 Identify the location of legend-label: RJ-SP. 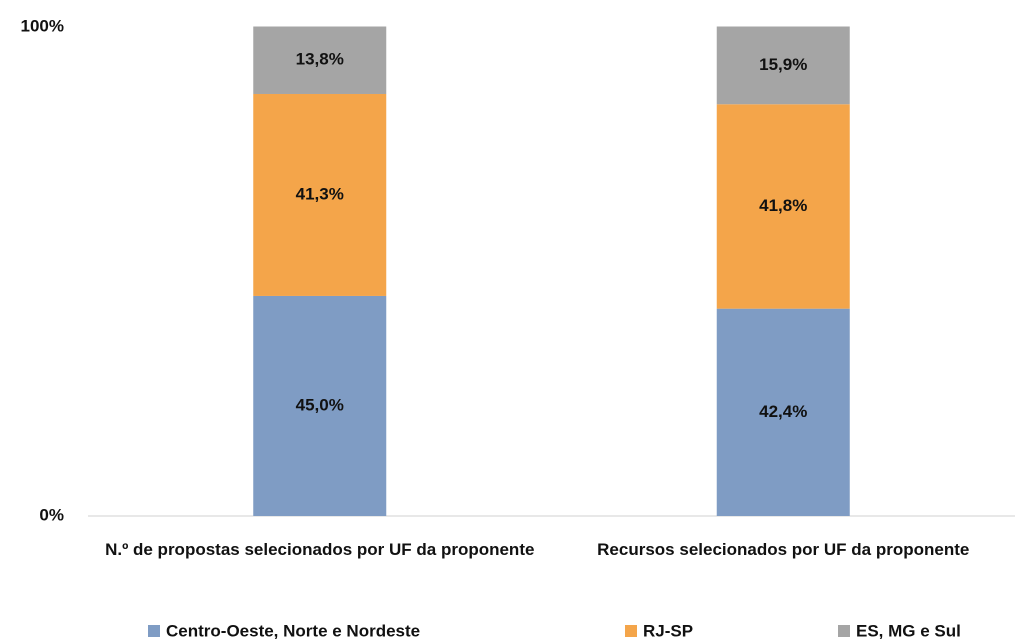
(668, 630).